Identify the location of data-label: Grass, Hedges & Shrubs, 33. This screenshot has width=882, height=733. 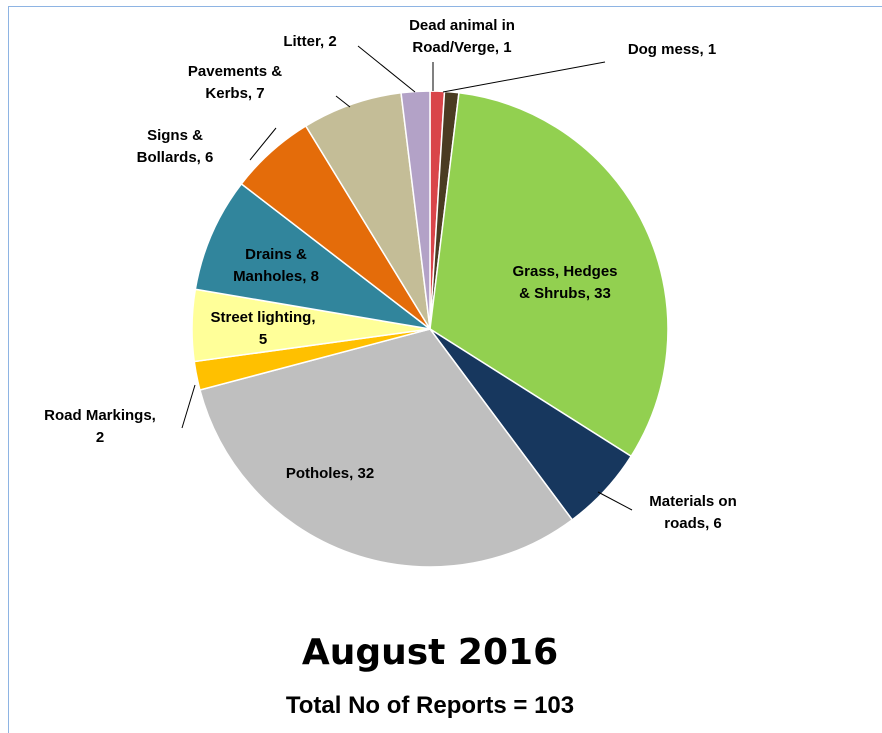
(564, 282).